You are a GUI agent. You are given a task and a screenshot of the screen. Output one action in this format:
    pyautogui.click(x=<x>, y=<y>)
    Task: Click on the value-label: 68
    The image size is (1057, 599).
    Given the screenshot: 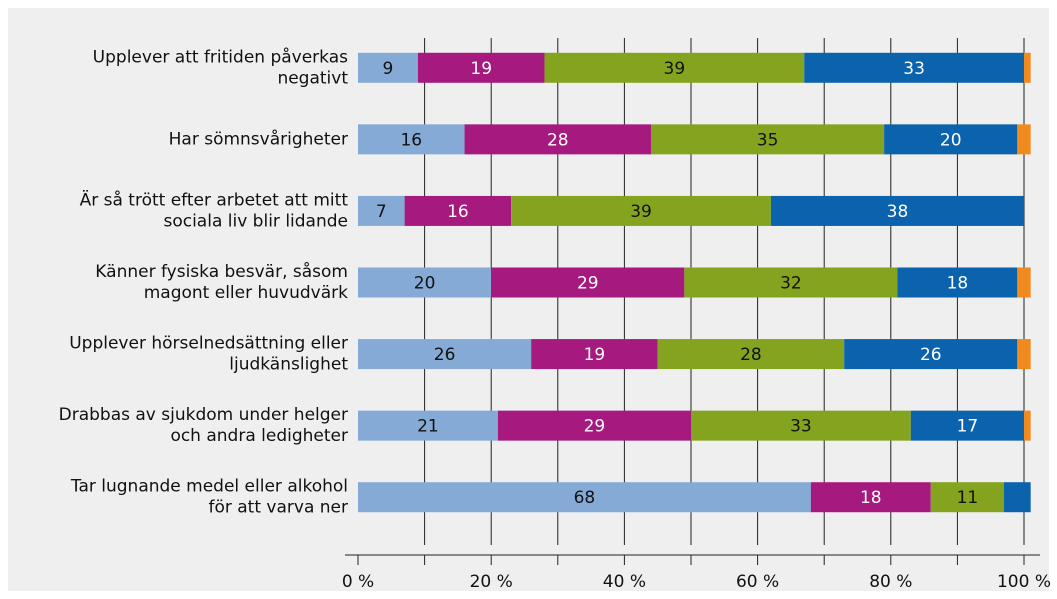 What is the action you would take?
    pyautogui.click(x=585, y=498)
    